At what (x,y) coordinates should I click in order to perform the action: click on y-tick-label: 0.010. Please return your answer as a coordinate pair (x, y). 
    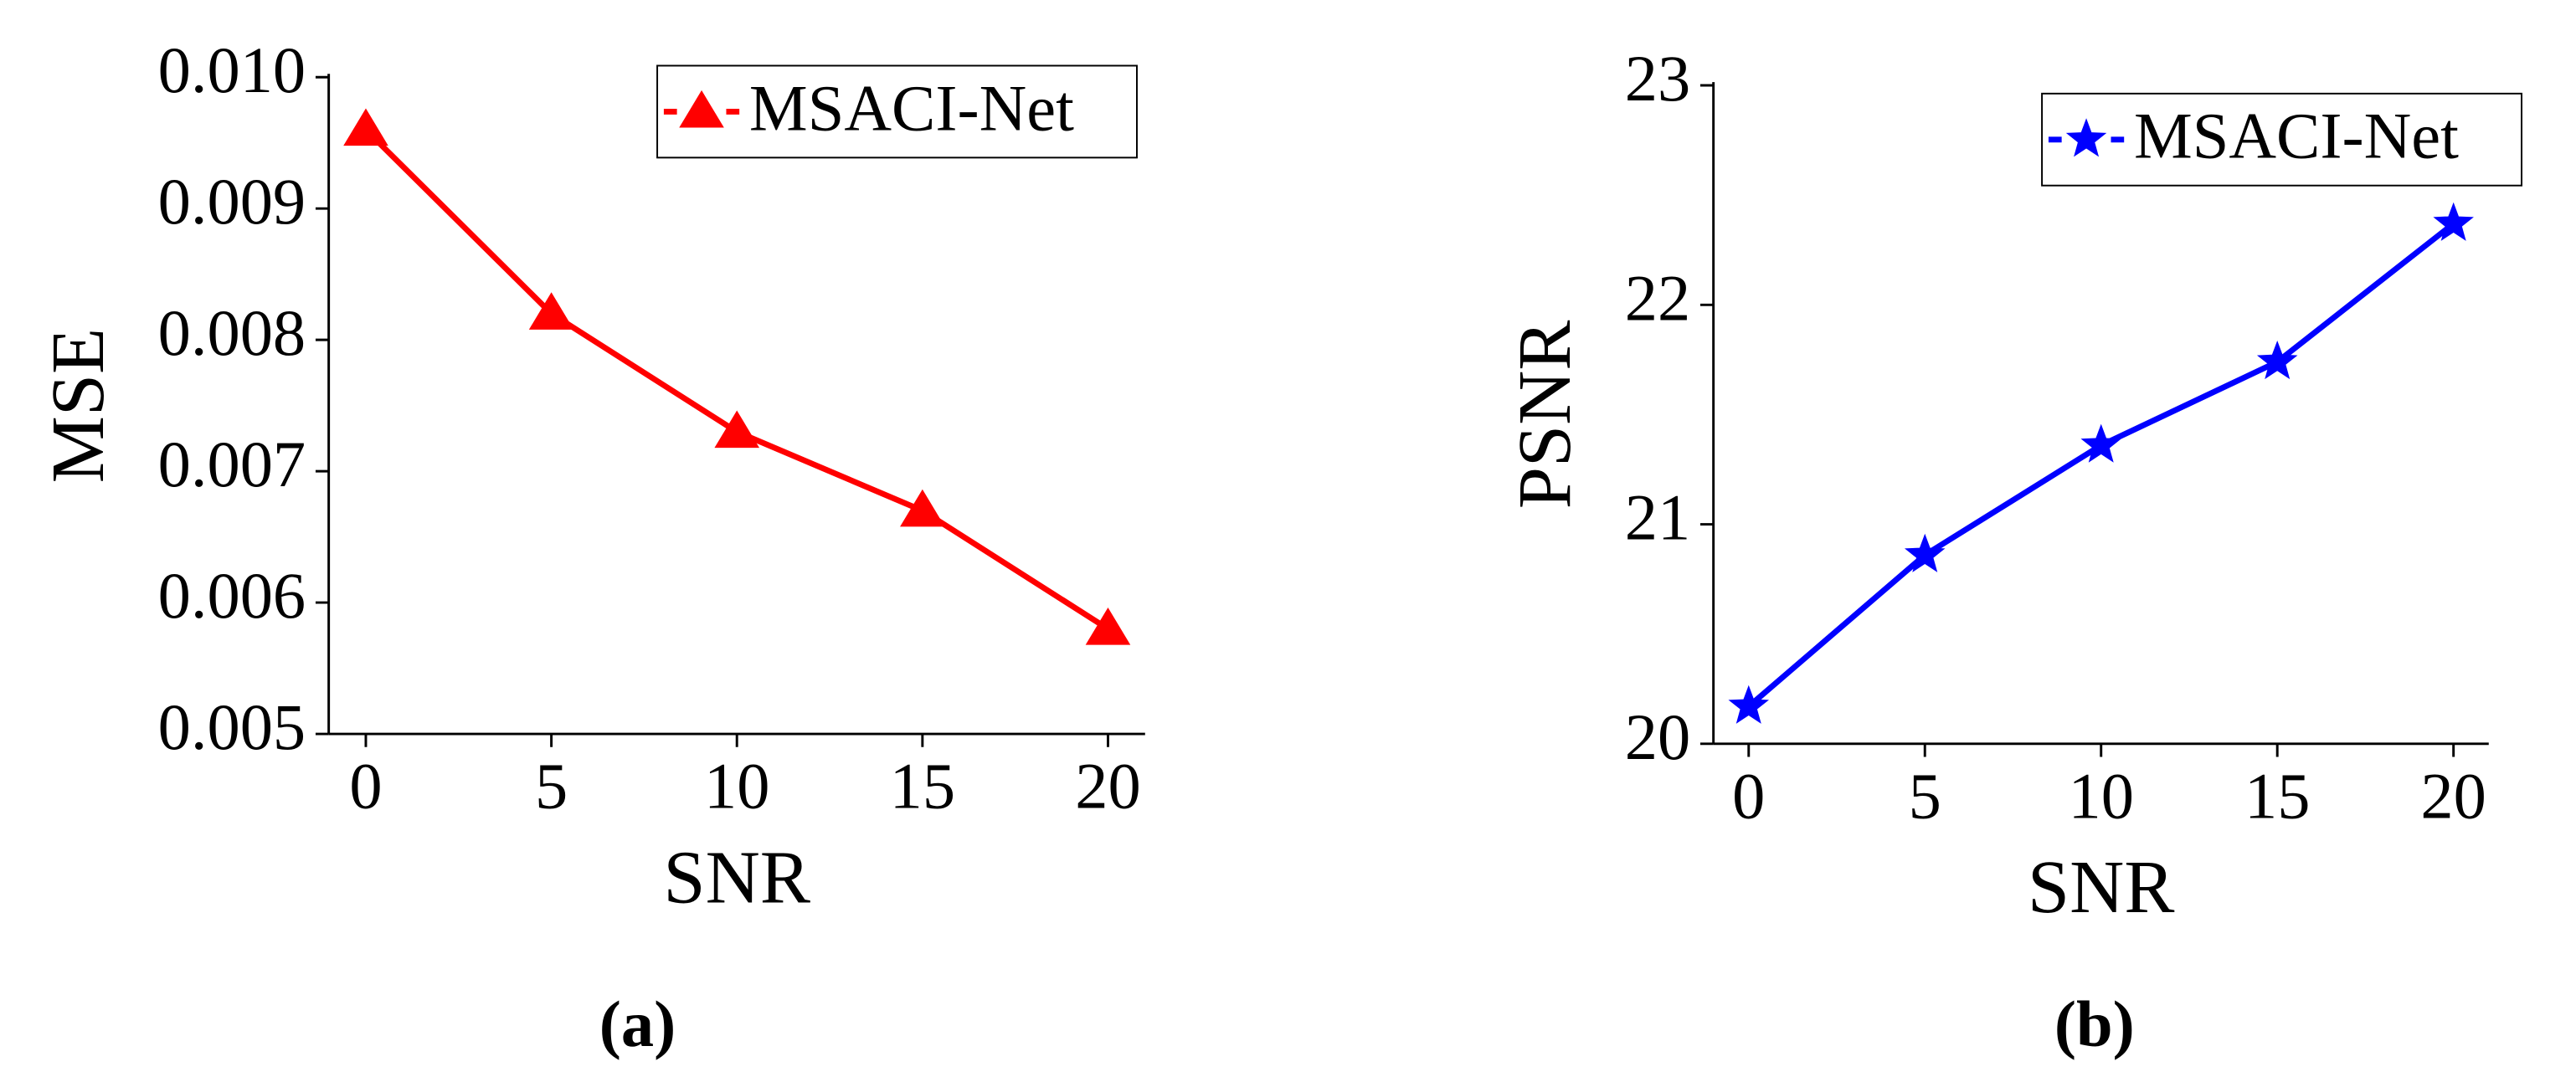
    Looking at the image, I should click on (232, 69).